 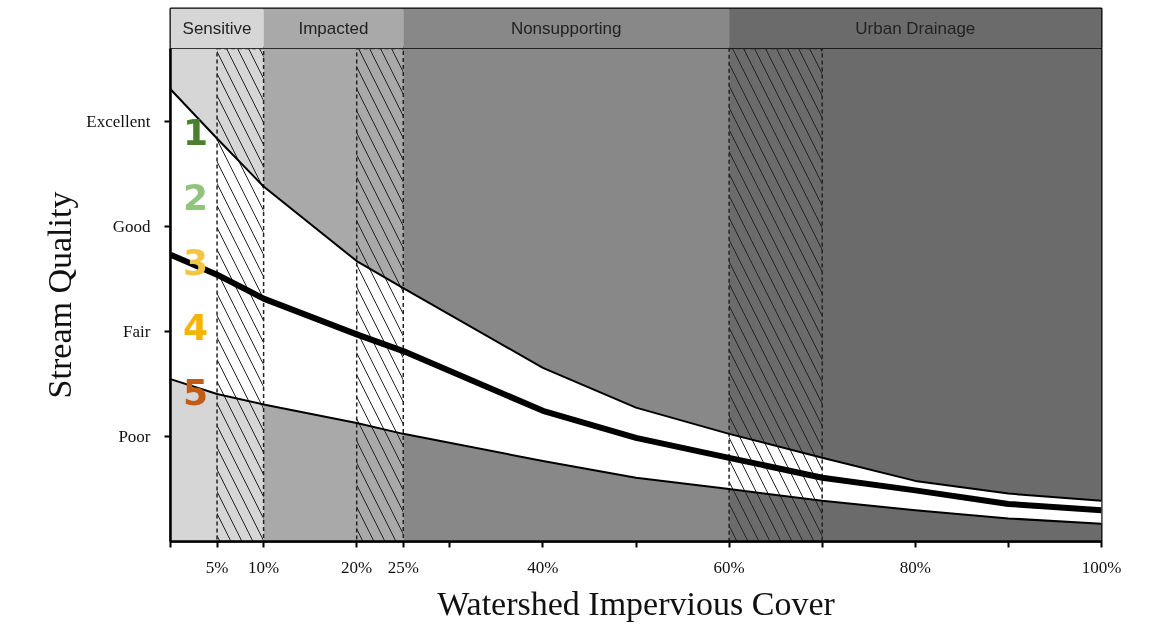 I want to click on annotation: 2, so click(x=196, y=198).